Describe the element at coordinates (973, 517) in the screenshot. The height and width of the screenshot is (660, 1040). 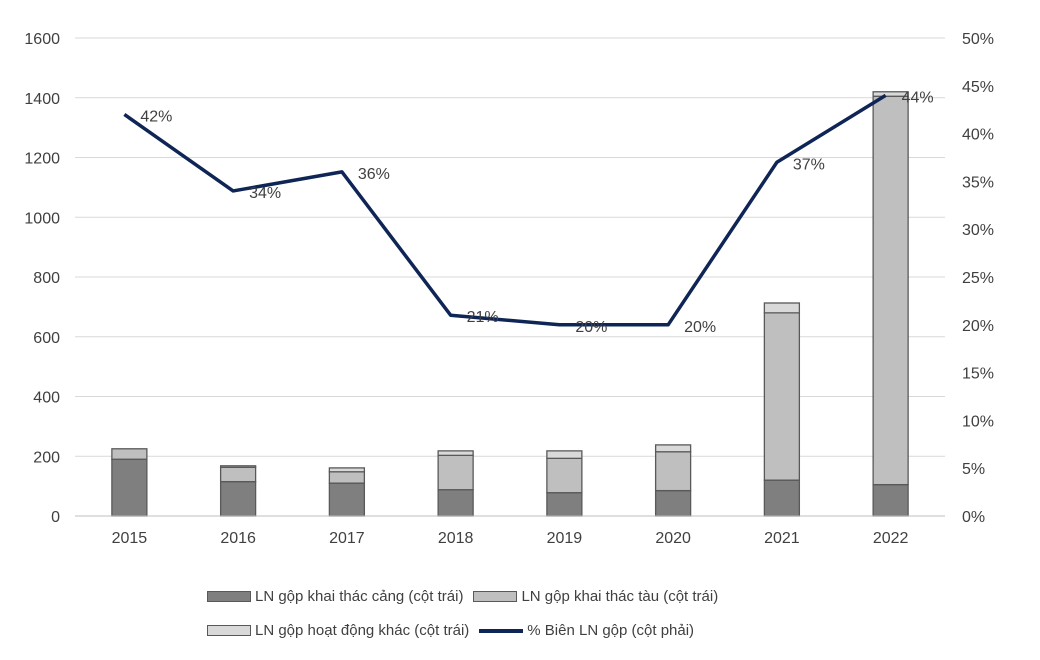
I see `y-right-tick-label: 0%` at that location.